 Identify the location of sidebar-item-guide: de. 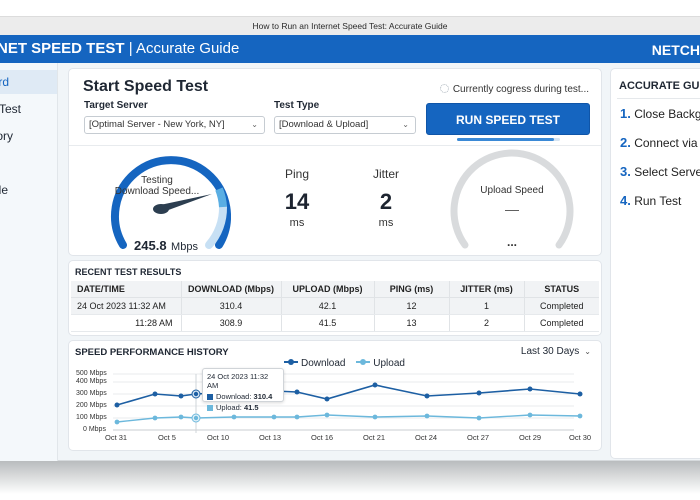
(28, 190).